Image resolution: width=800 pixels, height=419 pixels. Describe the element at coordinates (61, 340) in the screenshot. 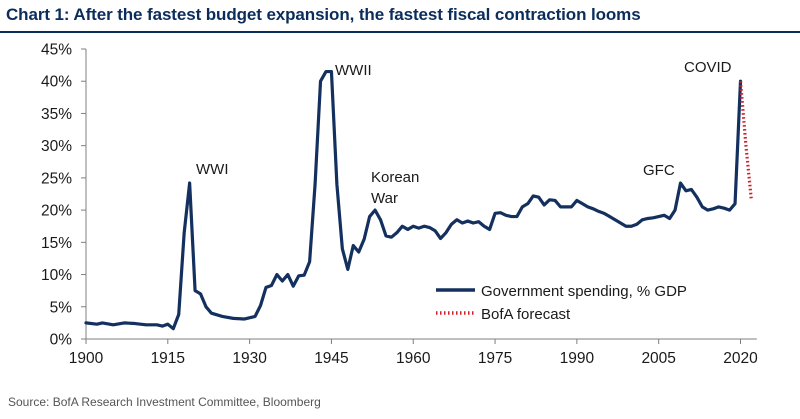

I see `y-tick-label: 0%` at that location.